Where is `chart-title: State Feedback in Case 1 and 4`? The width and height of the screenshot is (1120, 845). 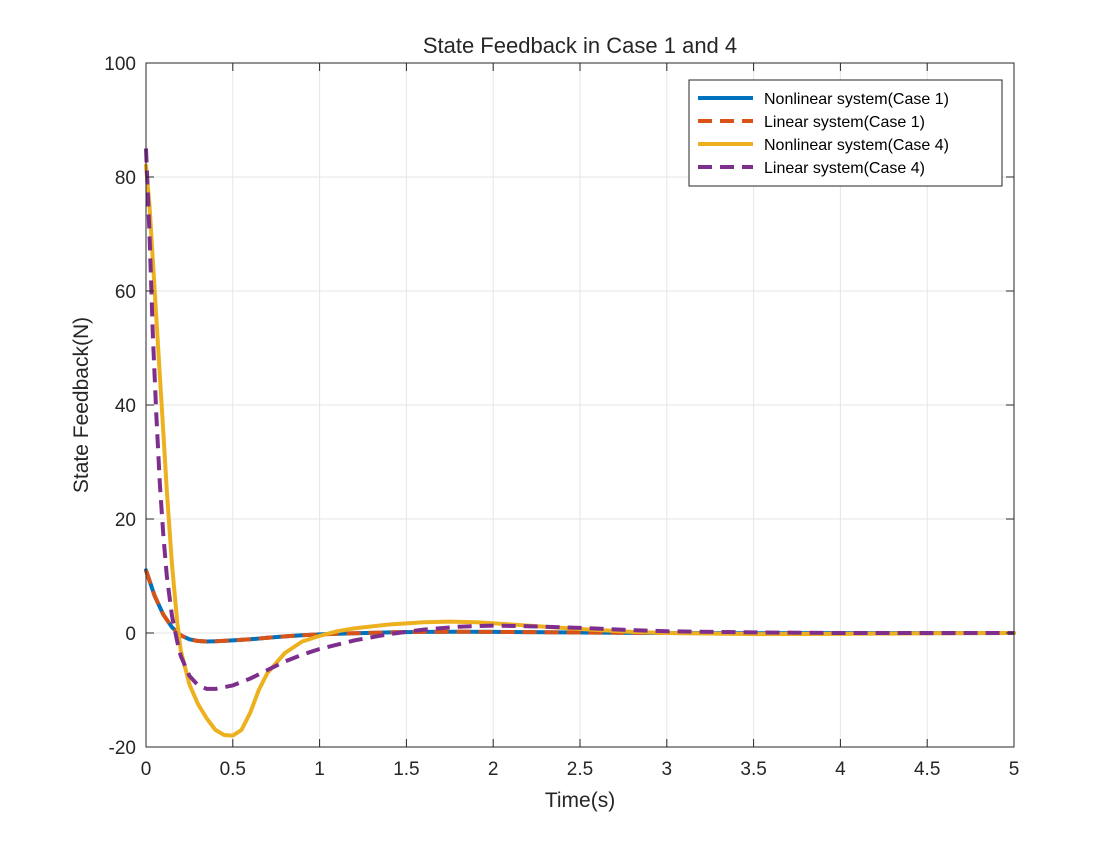 chart-title: State Feedback in Case 1 and 4 is located at coordinates (580, 45).